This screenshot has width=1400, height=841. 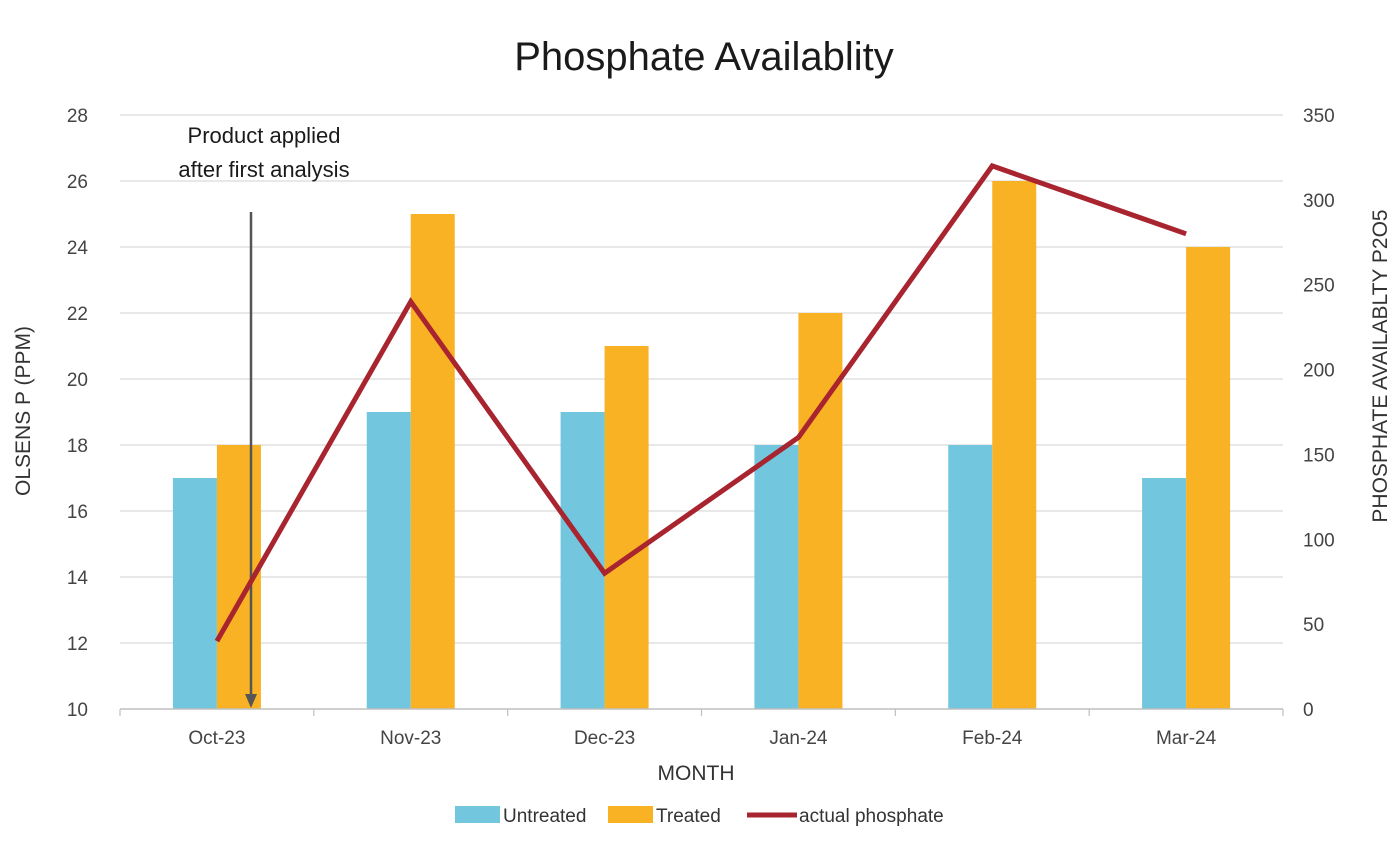 What do you see at coordinates (1313, 625) in the screenshot?
I see `y2-tick-label: 50` at bounding box center [1313, 625].